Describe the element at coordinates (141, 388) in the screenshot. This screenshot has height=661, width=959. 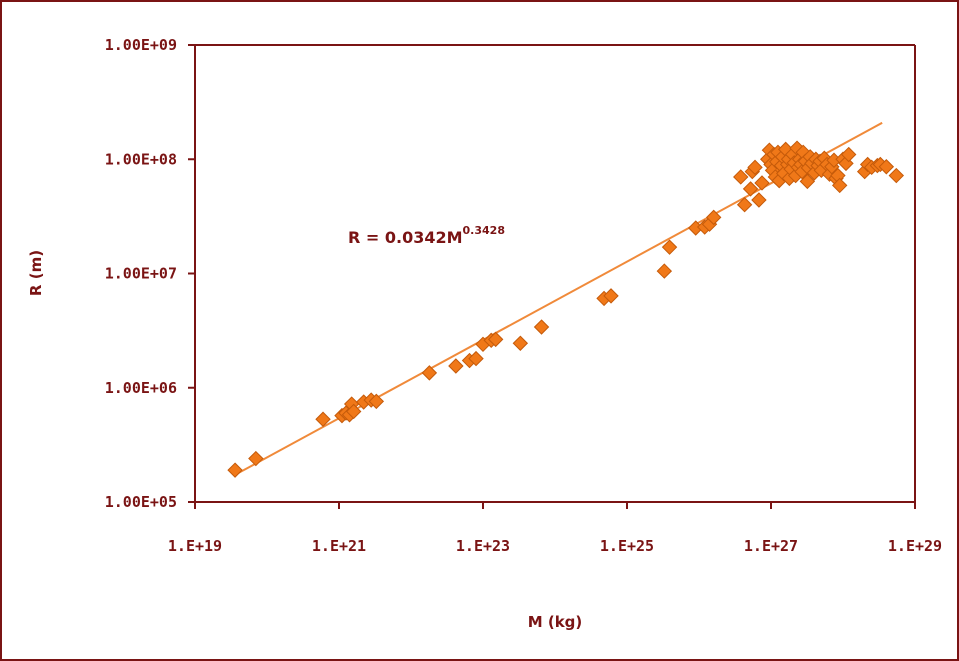
I see `y-tick-label: 1.00E+06` at that location.